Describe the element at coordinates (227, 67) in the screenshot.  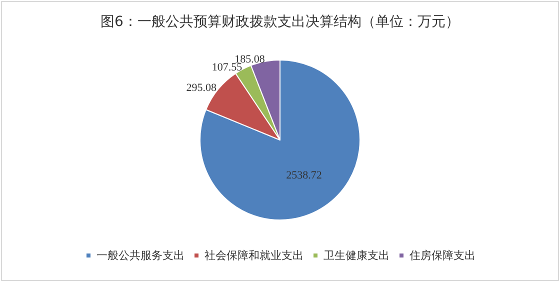
I see `data-label: 107.55` at that location.